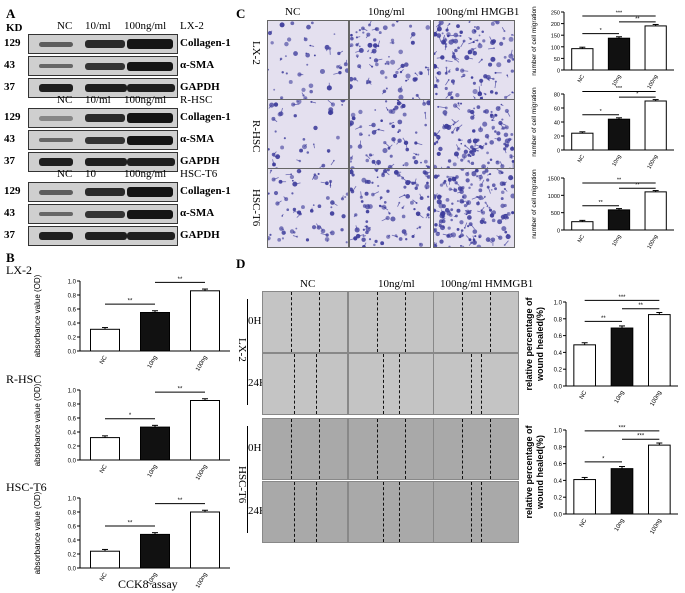 Image resolution: width=685 pixels, height=593 pixels. What do you see at coordinates (641, 437) in the screenshot?
I see `sig-marker: ***` at bounding box center [641, 437].